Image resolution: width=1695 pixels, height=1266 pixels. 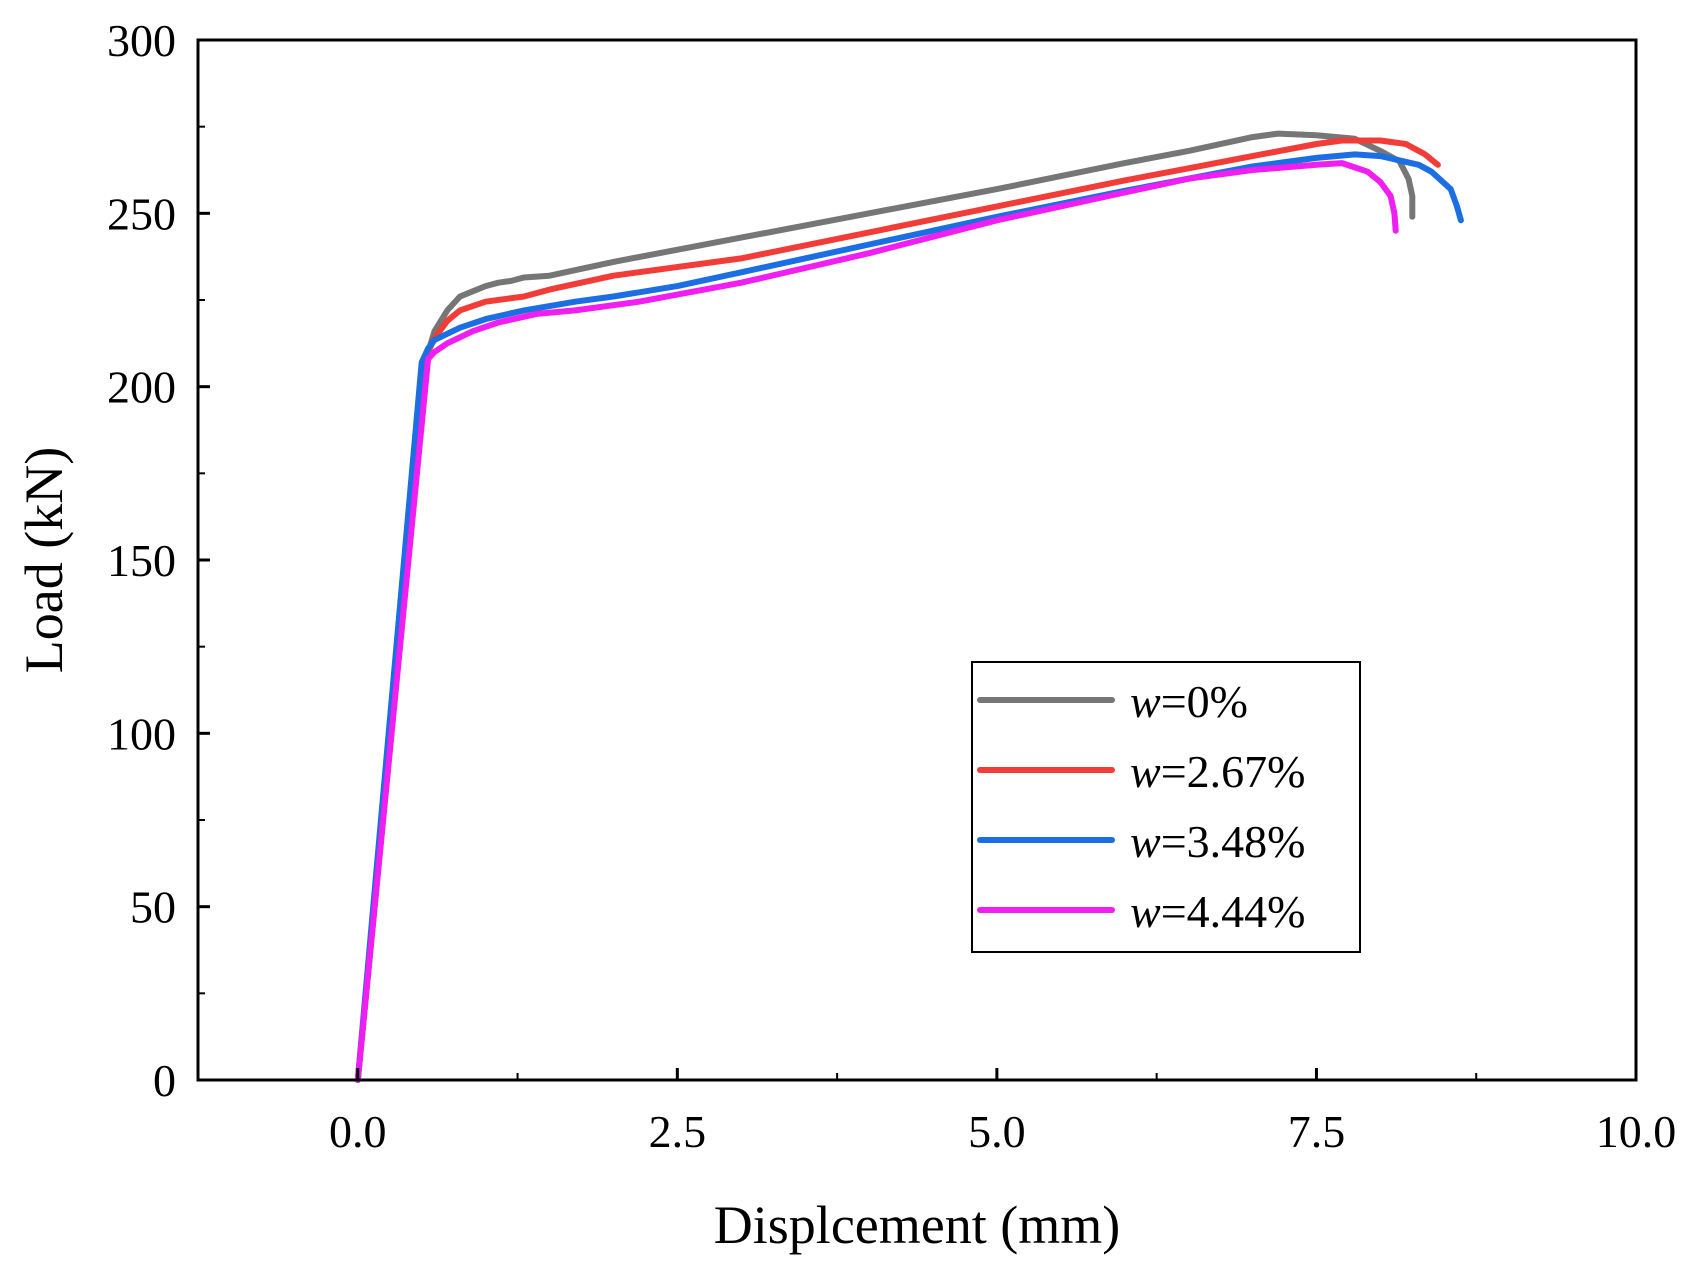 I want to click on x-tick-label: 7.5, so click(x=1317, y=1131).